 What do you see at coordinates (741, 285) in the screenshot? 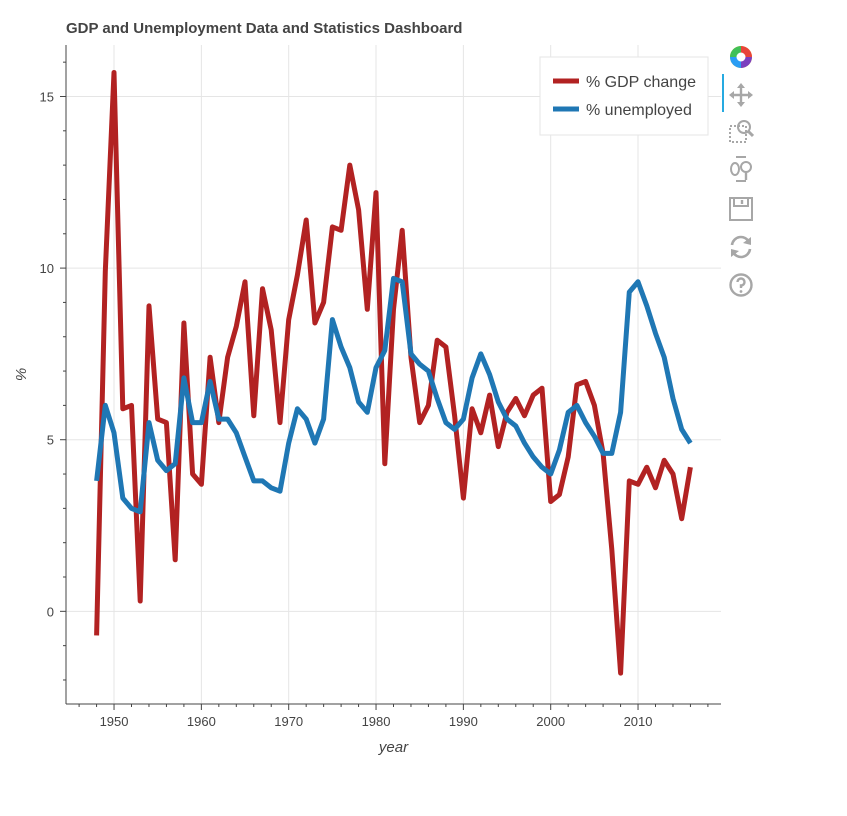
I see `help-icon` at bounding box center [741, 285].